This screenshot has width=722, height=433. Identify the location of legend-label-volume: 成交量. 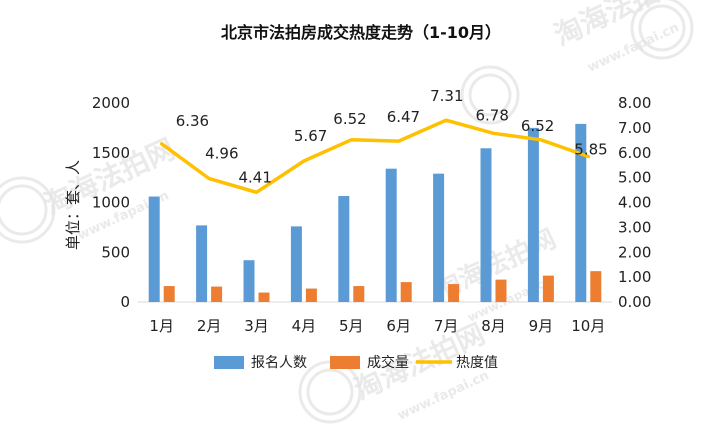
(388, 362).